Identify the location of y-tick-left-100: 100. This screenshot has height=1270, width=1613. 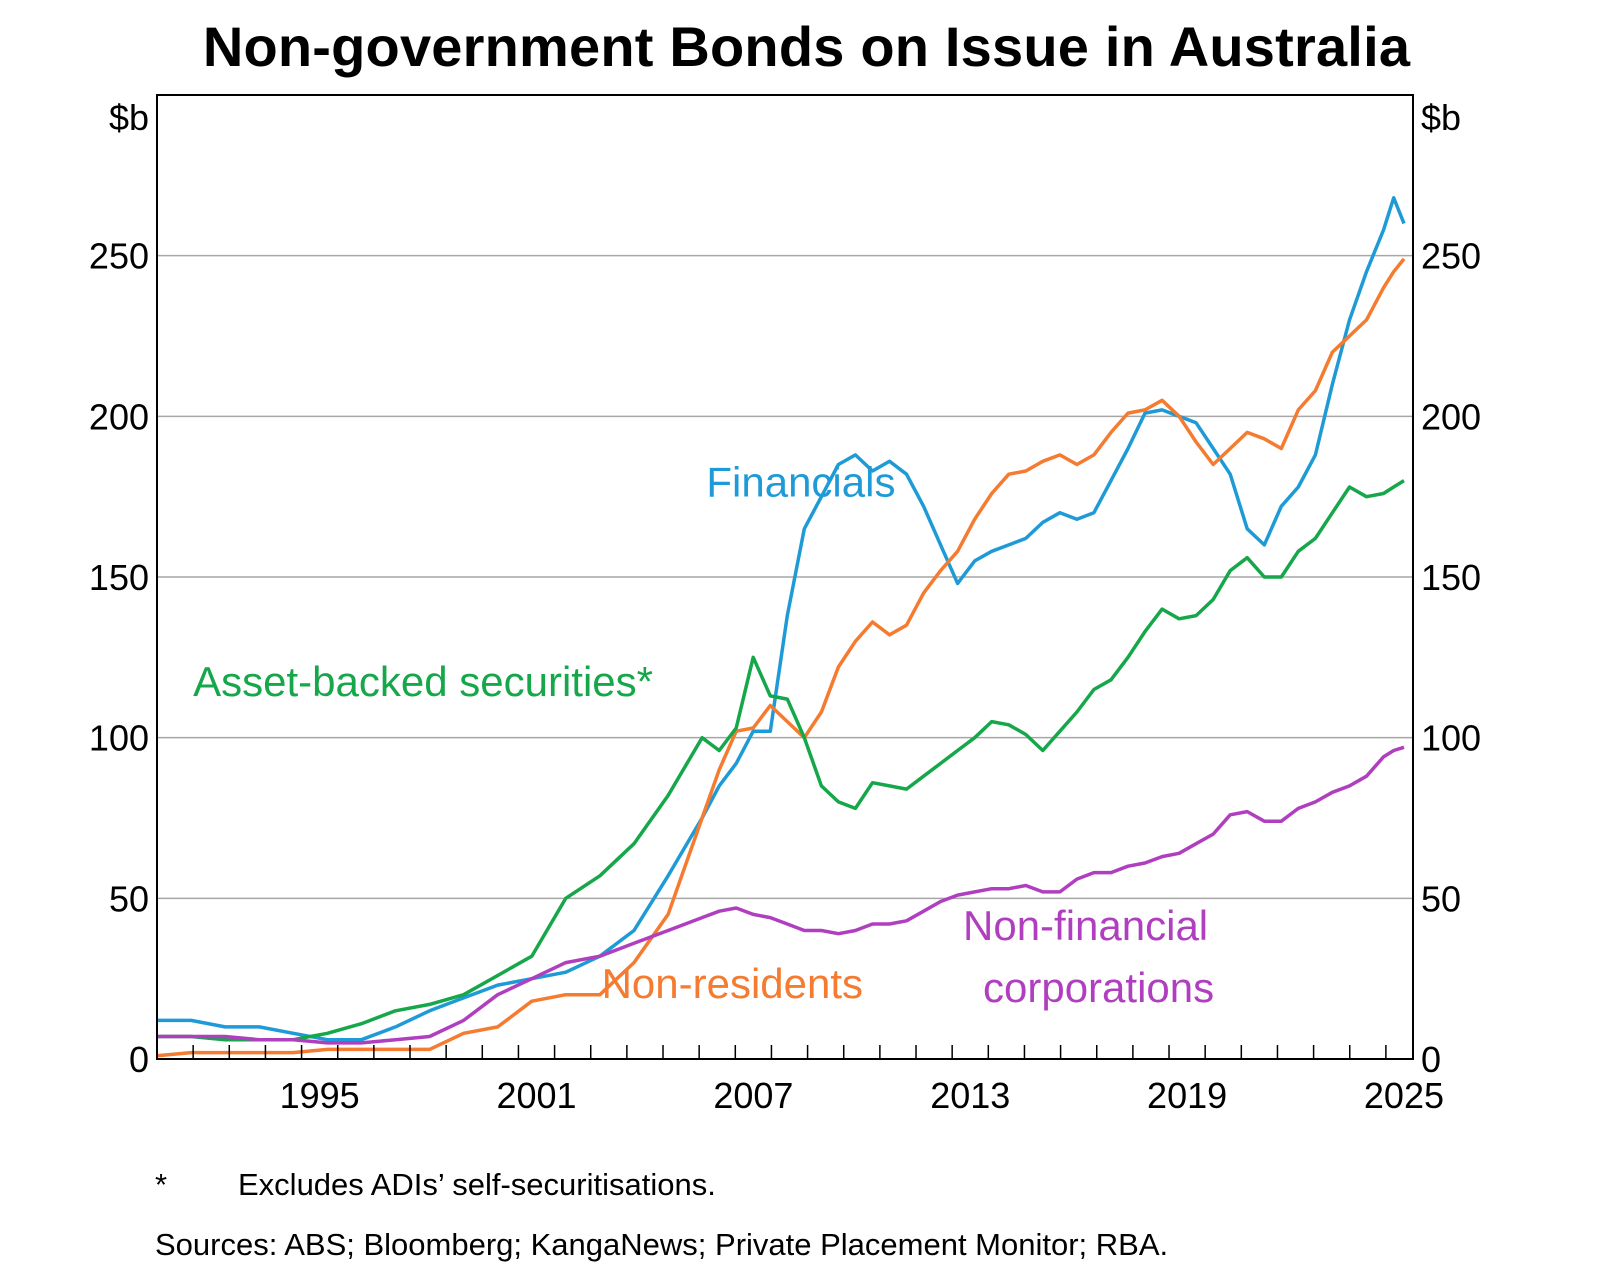
(119, 738).